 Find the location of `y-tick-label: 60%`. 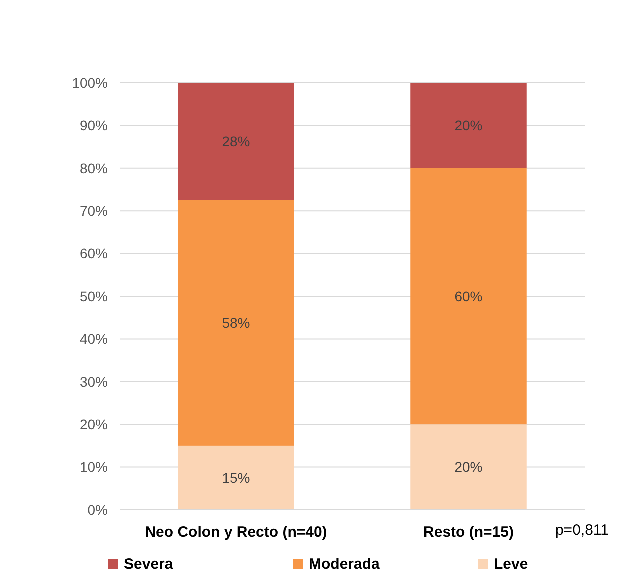

y-tick-label: 60% is located at coordinates (94, 254).